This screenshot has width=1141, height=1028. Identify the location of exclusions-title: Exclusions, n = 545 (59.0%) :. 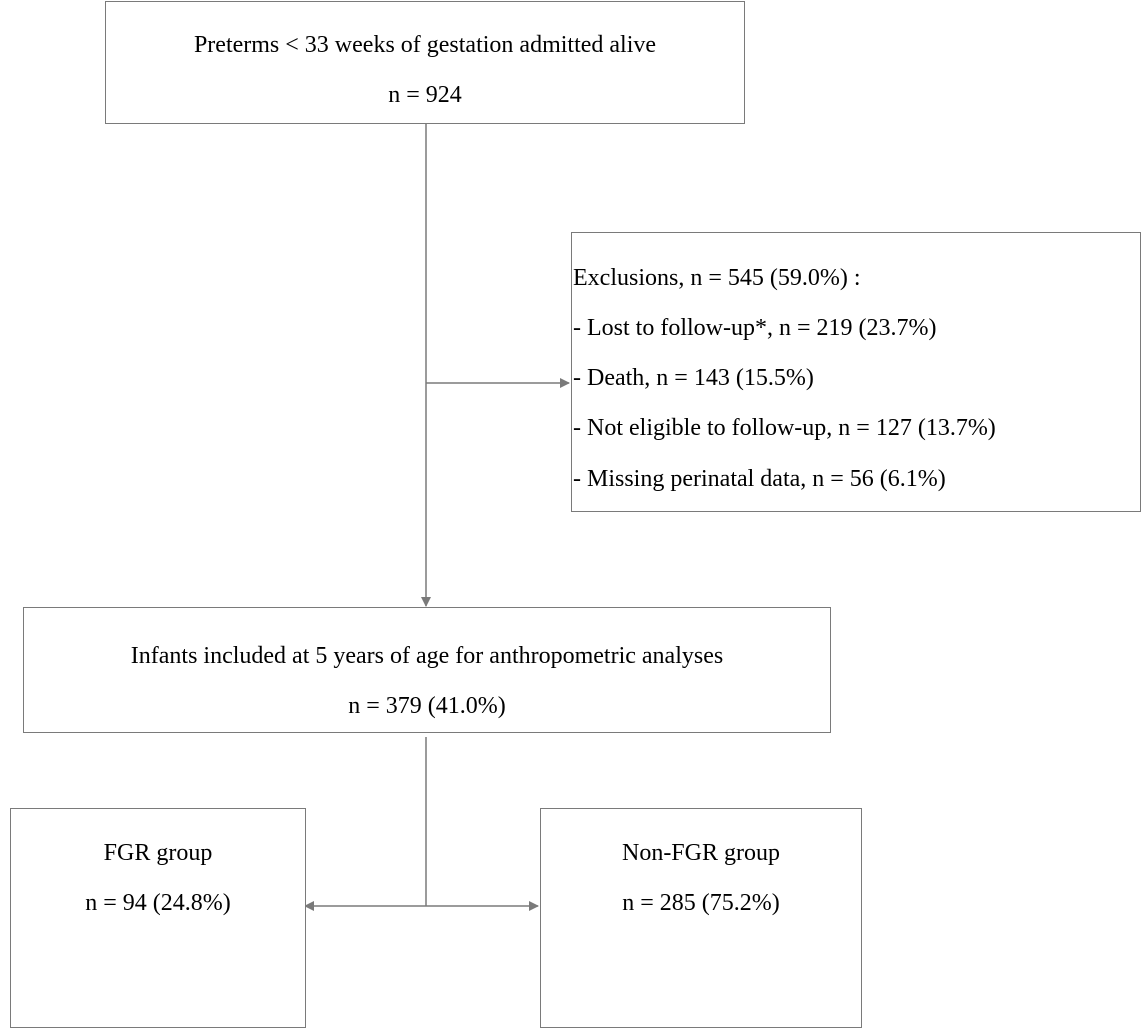
(717, 278).